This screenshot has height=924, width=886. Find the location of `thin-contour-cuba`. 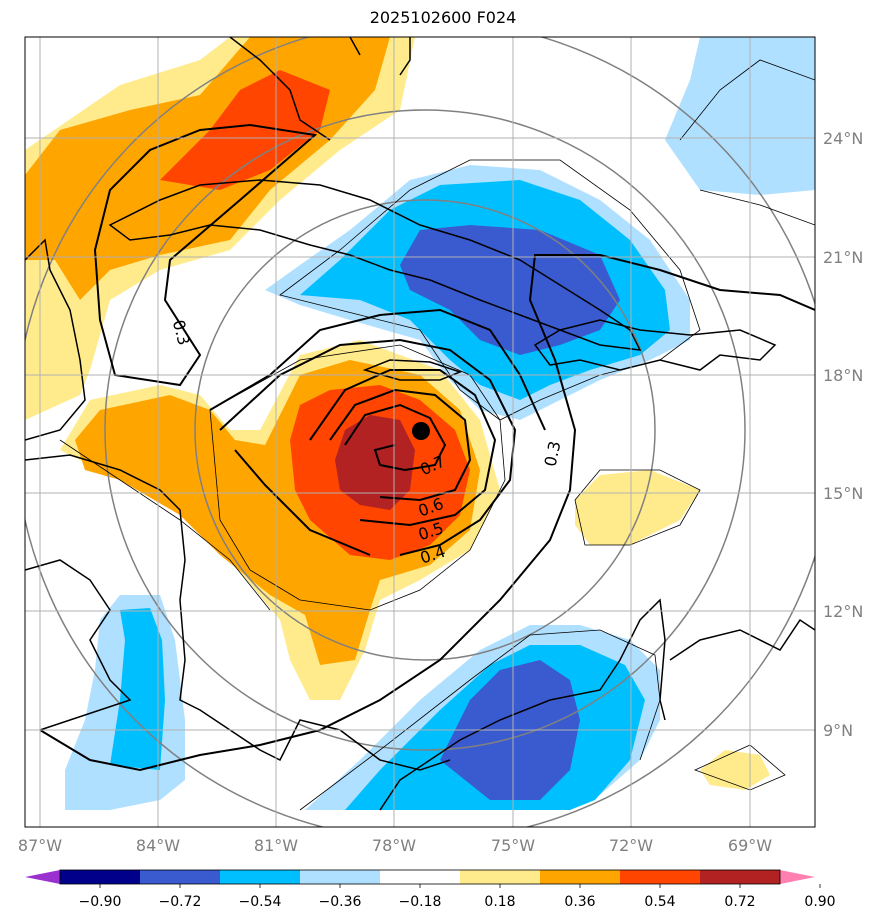

thin-contour-cuba is located at coordinates (490, 290).